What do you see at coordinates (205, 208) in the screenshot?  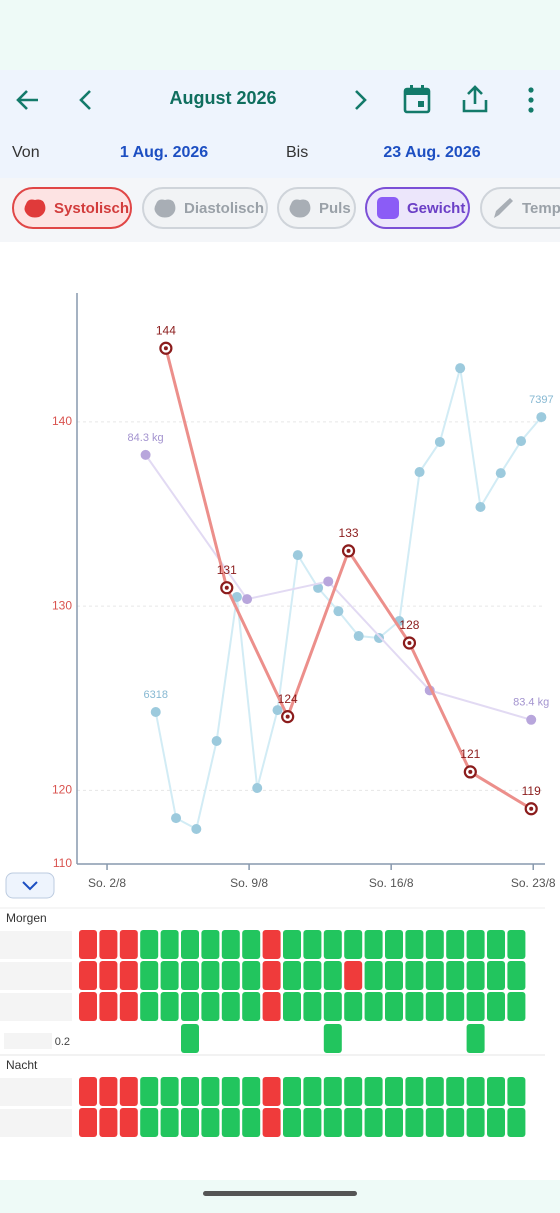 I see `filter-chip: Diastolisch` at bounding box center [205, 208].